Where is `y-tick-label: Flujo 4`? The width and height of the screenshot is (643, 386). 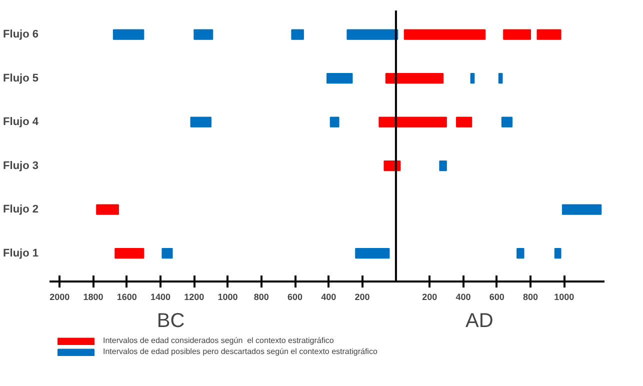
y-tick-label: Flujo 4 is located at coordinates (21, 122).